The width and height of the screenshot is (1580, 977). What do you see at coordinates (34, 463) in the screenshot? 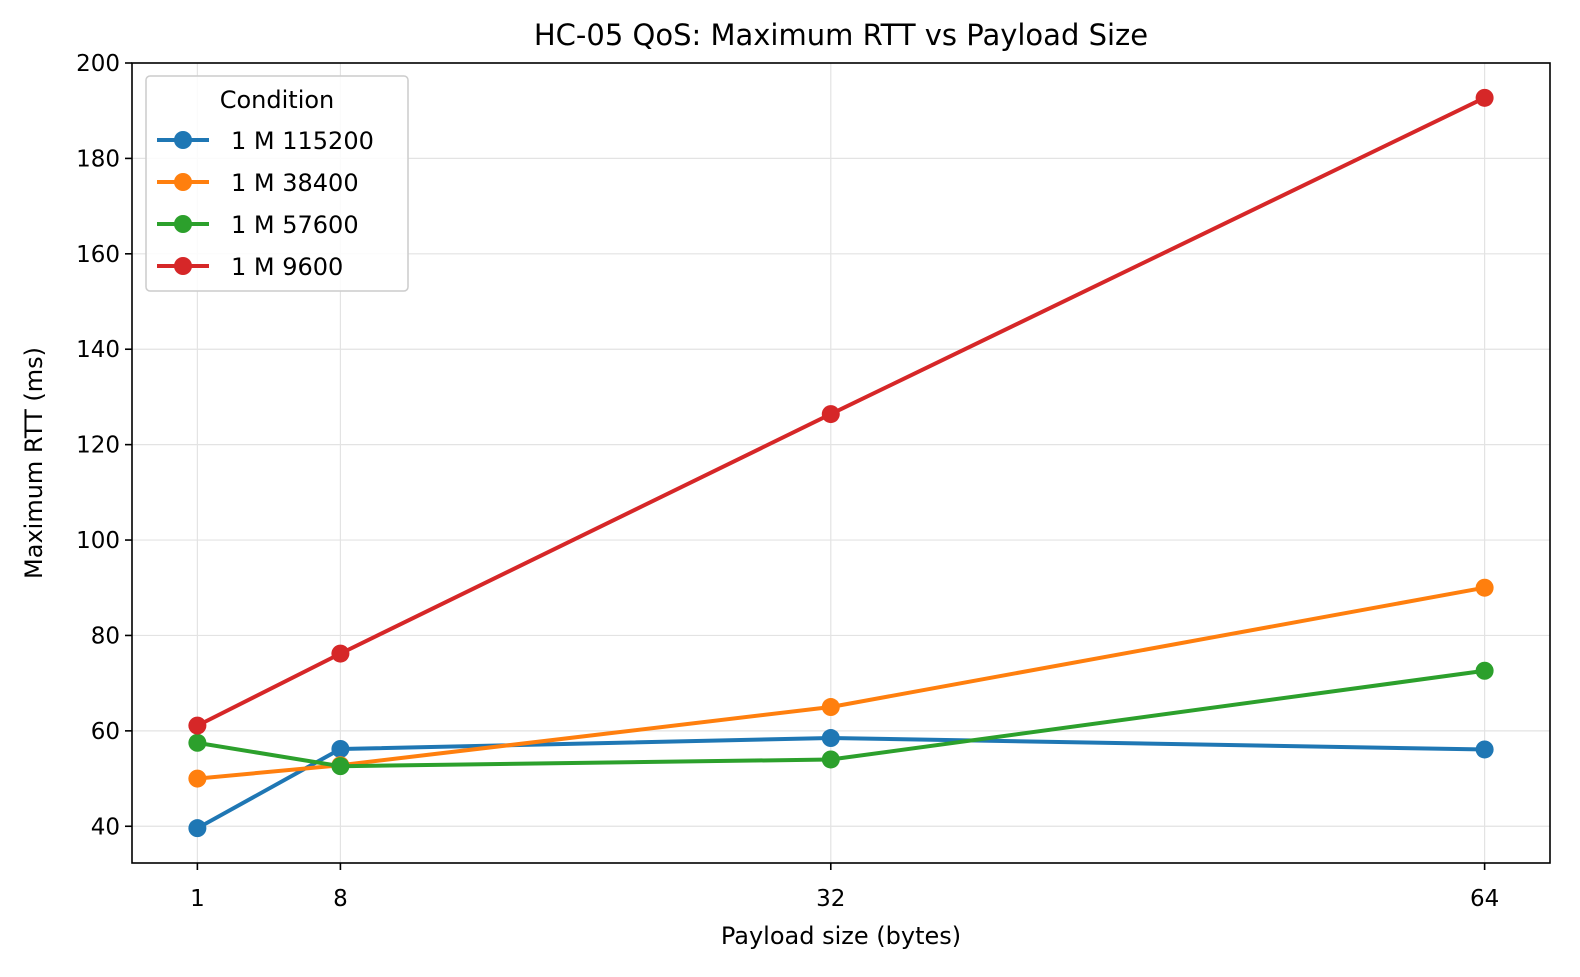
I see `y-axis-label: Maximum RTT (ms)` at bounding box center [34, 463].